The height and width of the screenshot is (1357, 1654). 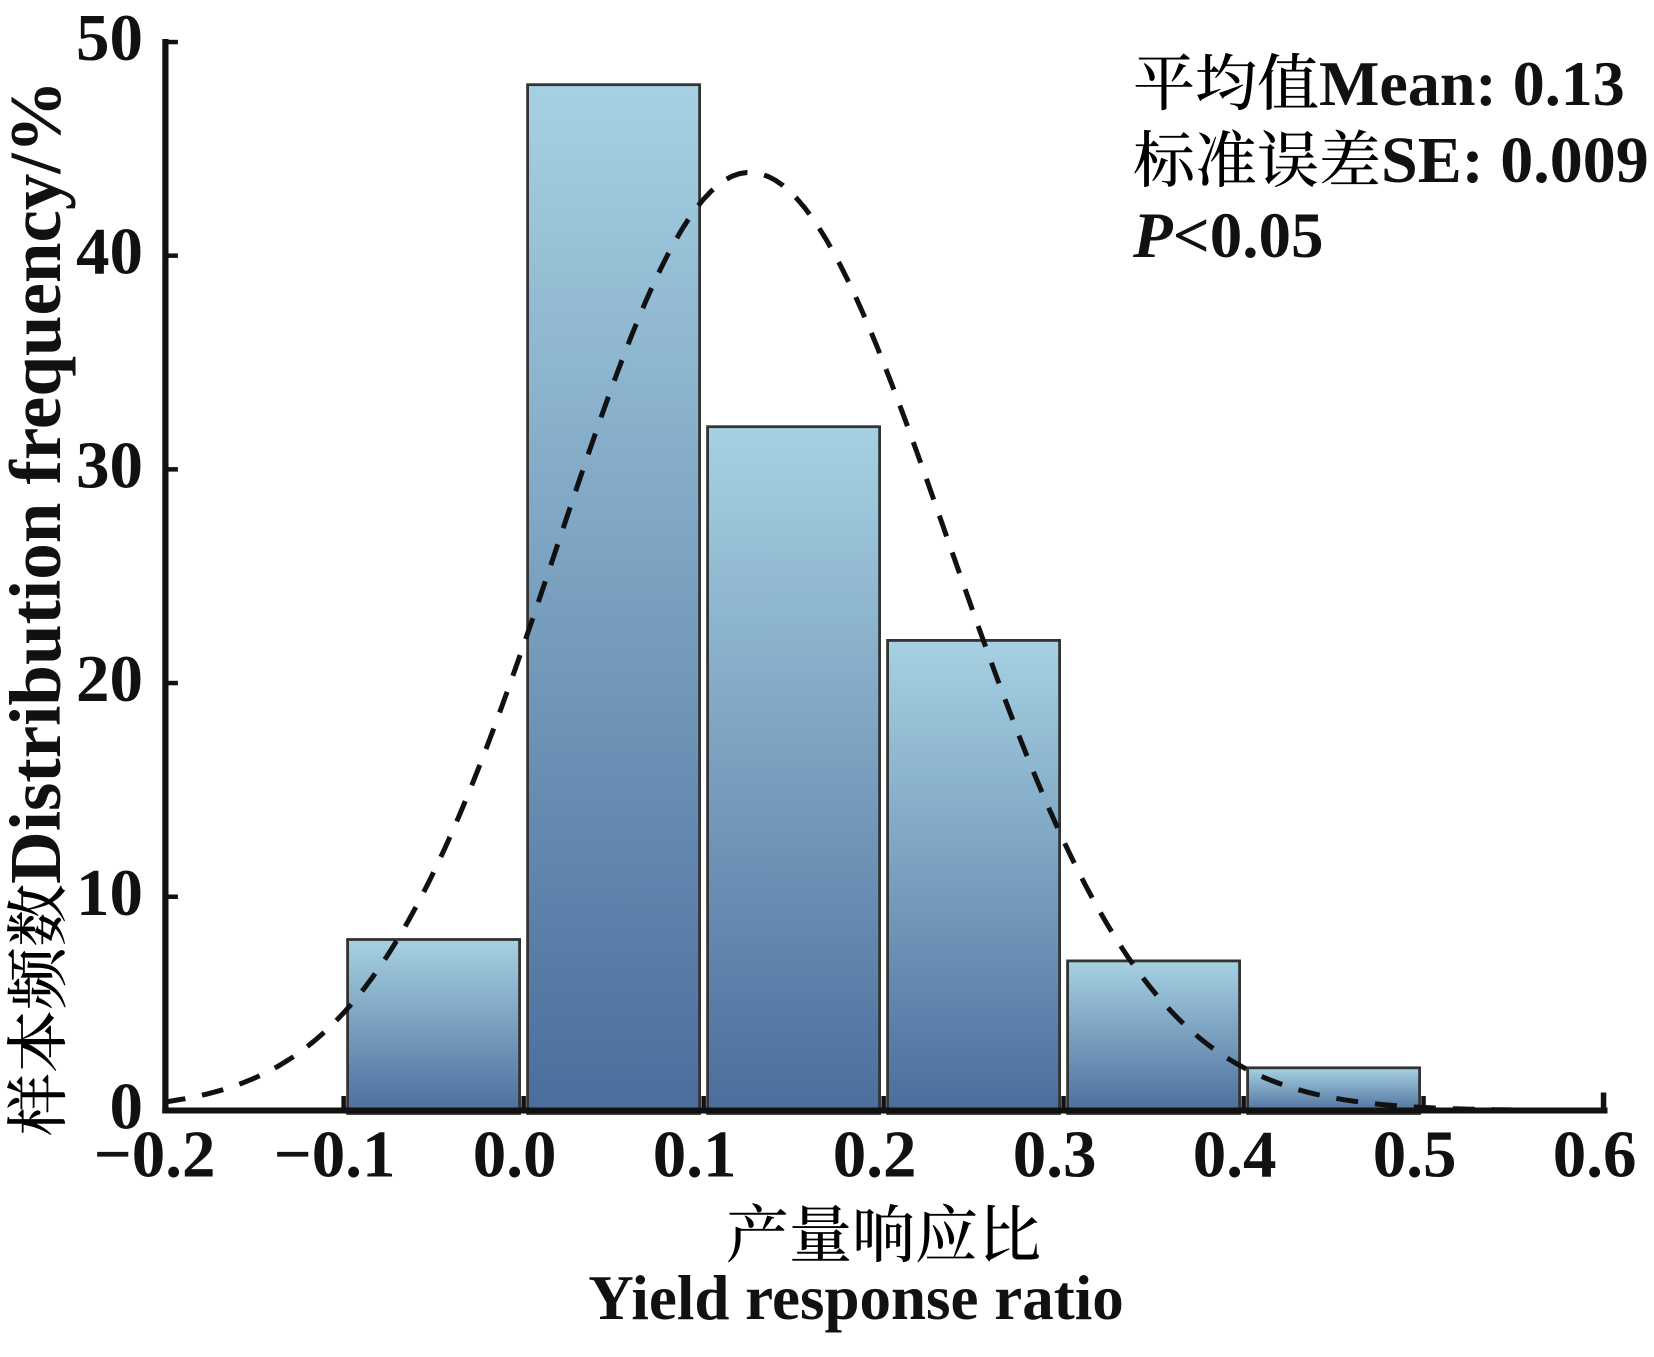 I want to click on svg-text: P<0.05, so click(x=1228, y=236).